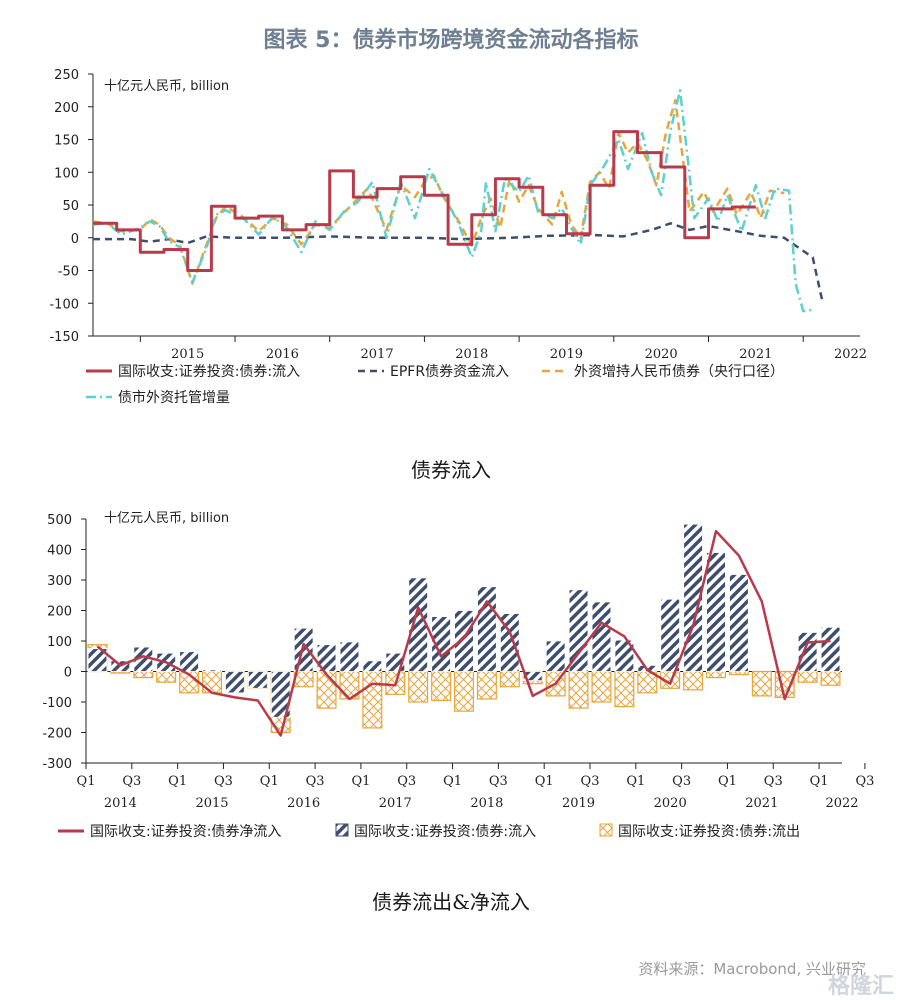 This screenshot has height=1000, width=902. I want to click on y-tick-label: 250, so click(66, 75).